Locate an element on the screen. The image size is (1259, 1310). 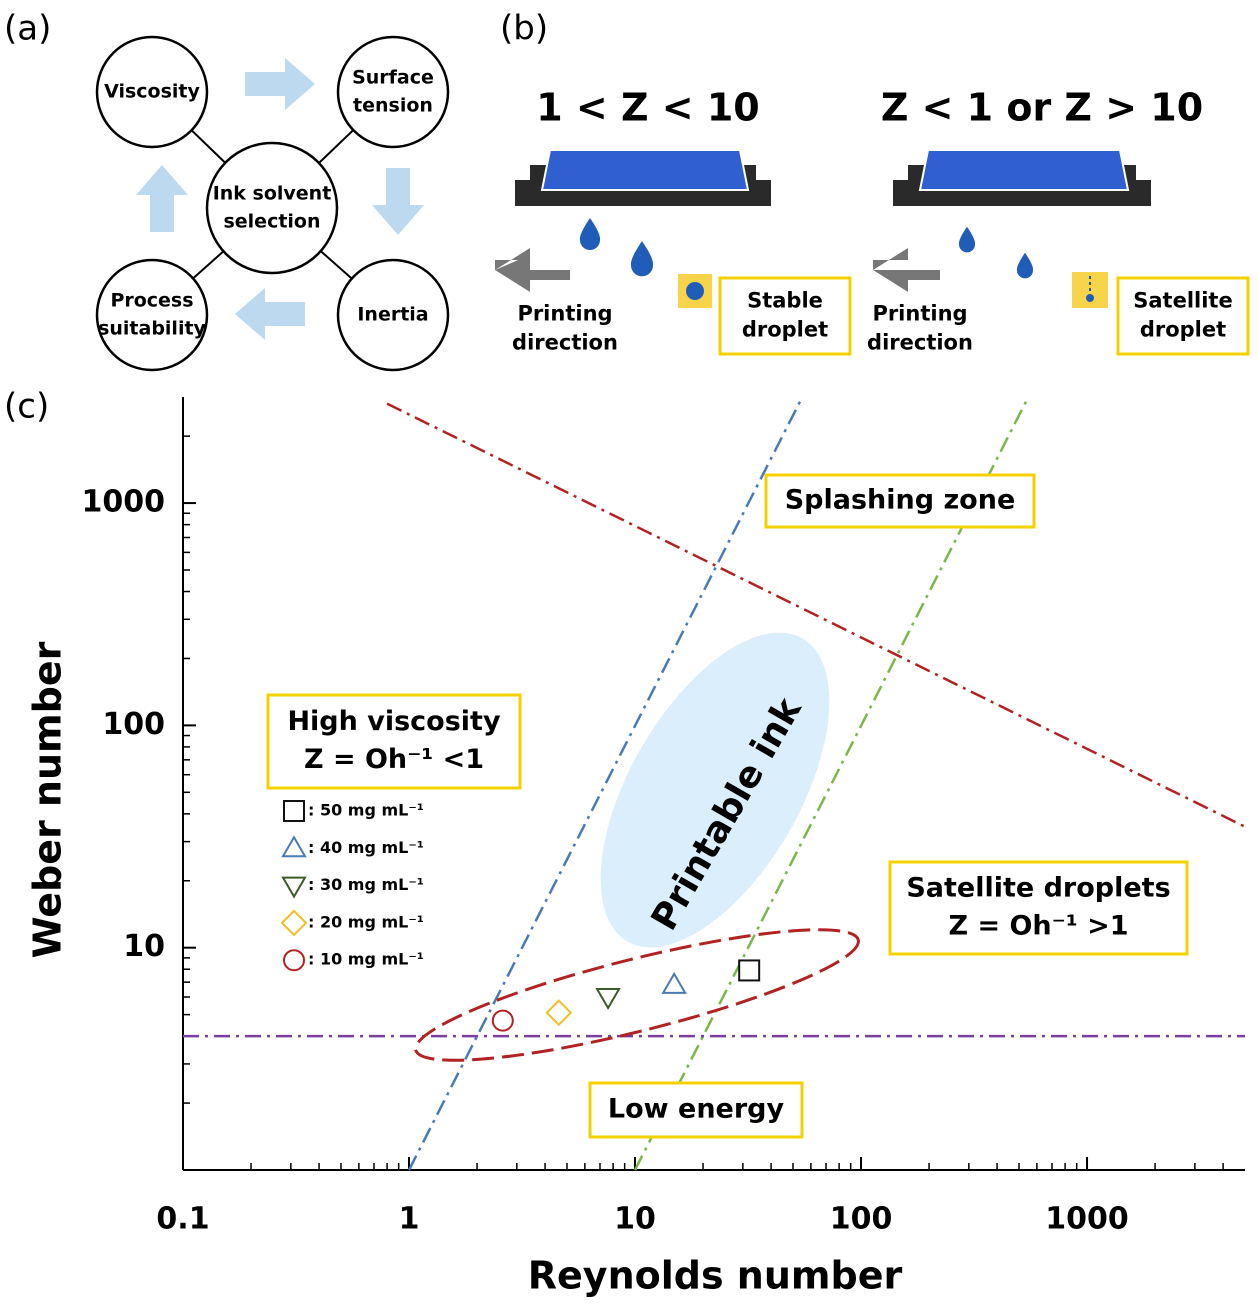
y-tick-label: 1000 is located at coordinates (124, 502).